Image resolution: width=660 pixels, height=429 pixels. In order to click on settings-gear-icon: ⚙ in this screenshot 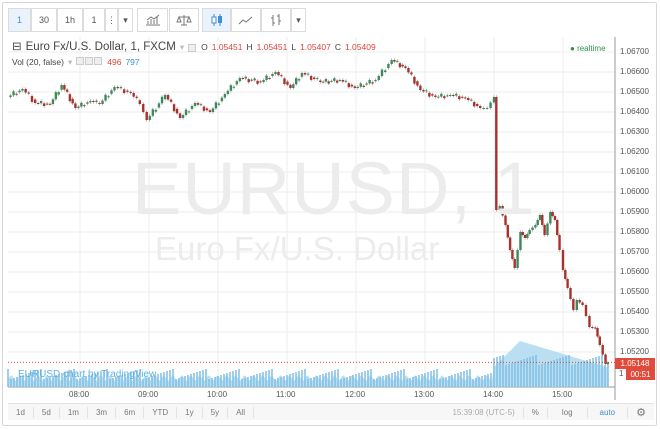, I will do `click(641, 412)`.